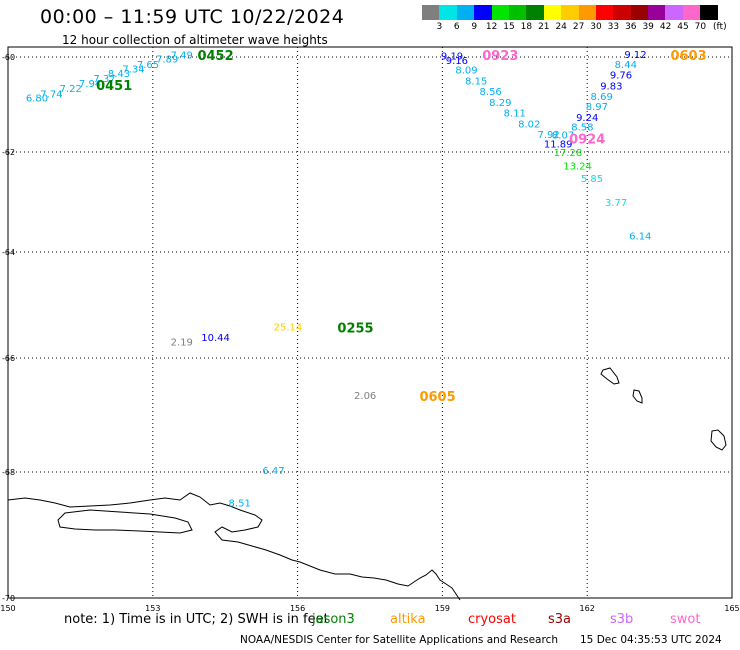  What do you see at coordinates (568, 153) in the screenshot?
I see `wave-height-label: 17.28` at bounding box center [568, 153].